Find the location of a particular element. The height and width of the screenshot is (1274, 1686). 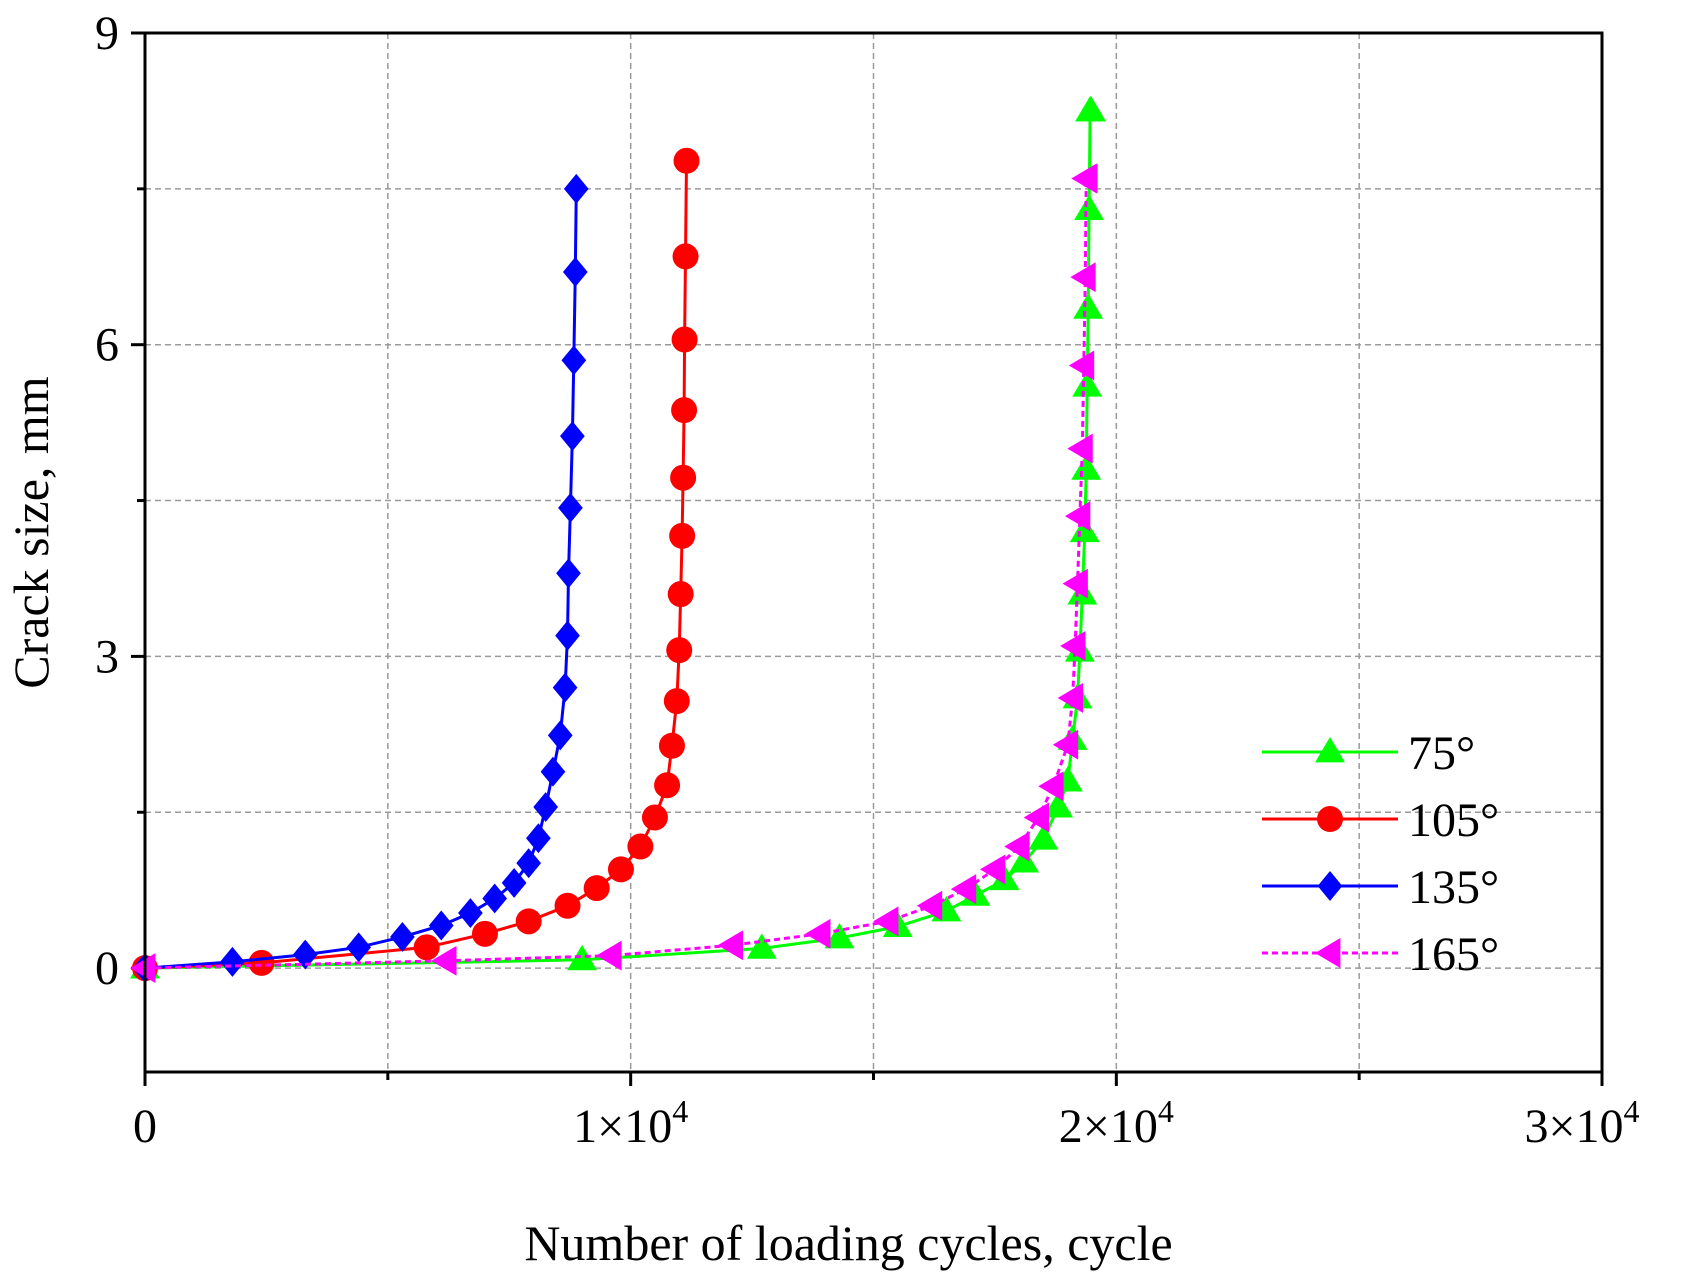

legend-label: 165° is located at coordinates (1453, 954).